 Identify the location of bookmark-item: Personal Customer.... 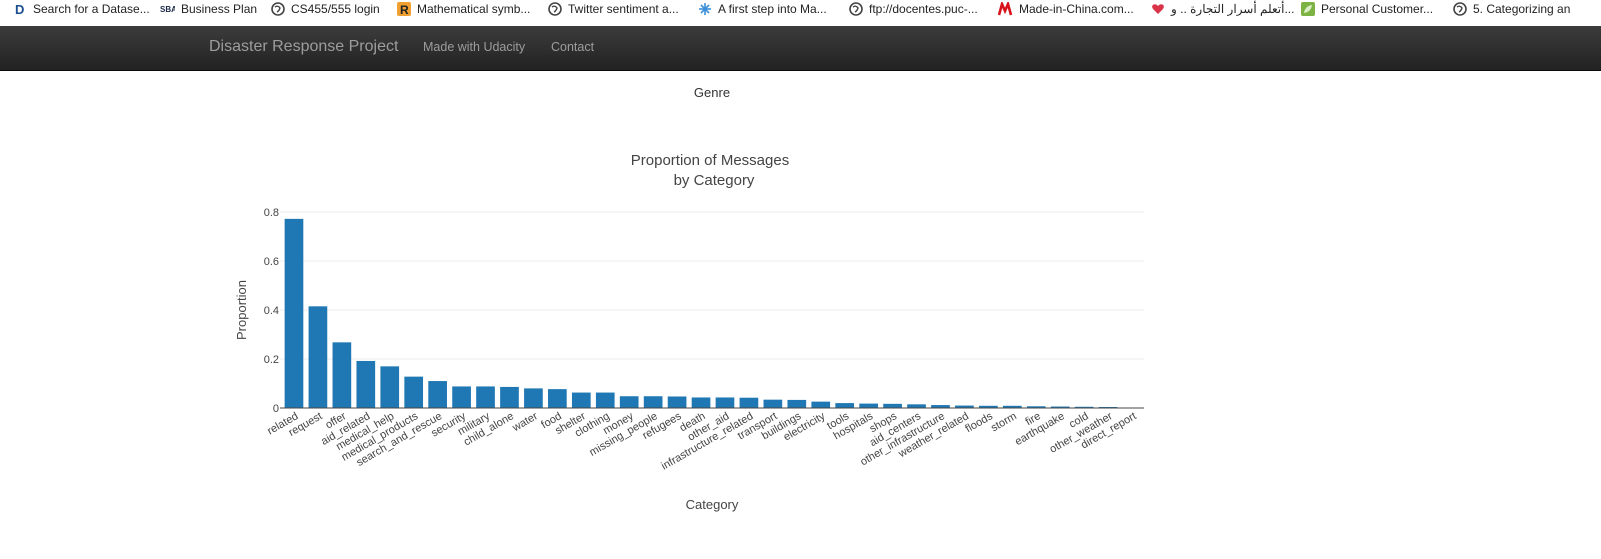
(1366, 8).